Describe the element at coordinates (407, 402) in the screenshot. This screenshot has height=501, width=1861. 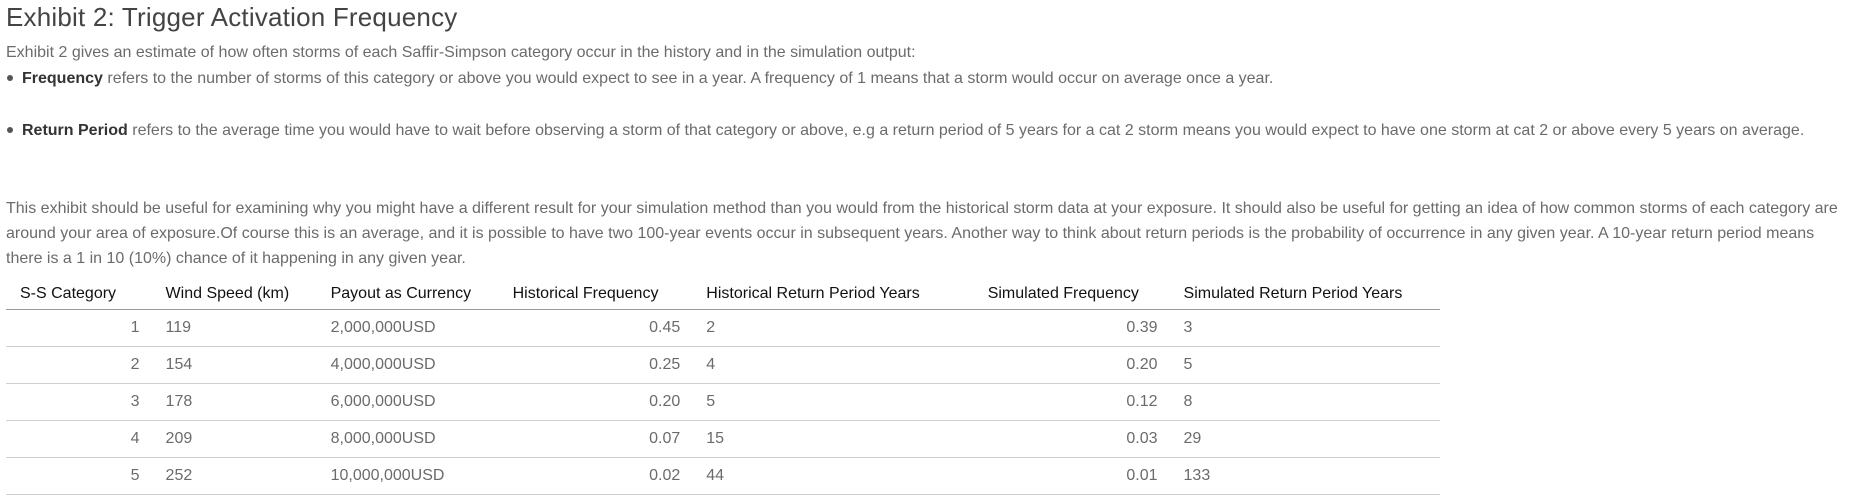
I see `cell-payout: 6,000,000USD` at that location.